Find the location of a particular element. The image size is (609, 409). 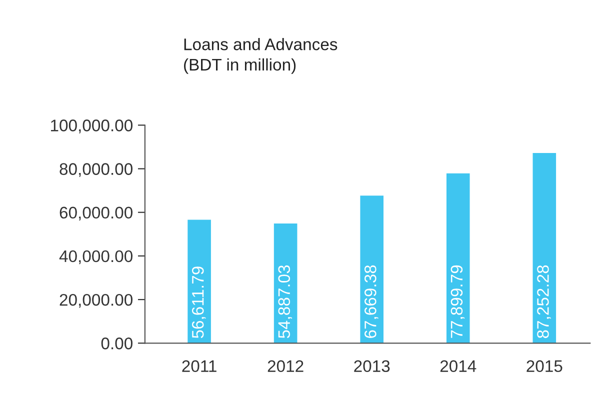

x-tick-label: 2015 is located at coordinates (544, 366).